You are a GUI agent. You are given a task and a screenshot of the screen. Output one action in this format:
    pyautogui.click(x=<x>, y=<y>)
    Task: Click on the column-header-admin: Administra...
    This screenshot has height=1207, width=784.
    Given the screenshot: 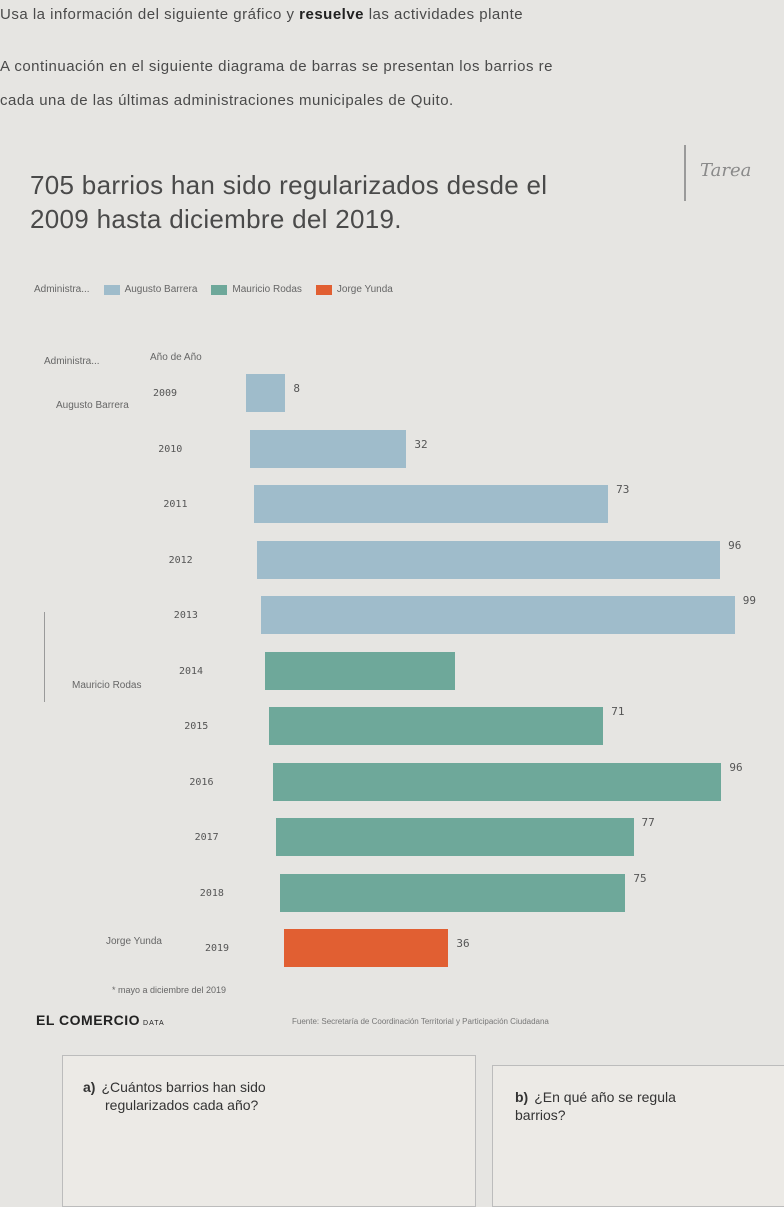 What is the action you would take?
    pyautogui.click(x=72, y=361)
    